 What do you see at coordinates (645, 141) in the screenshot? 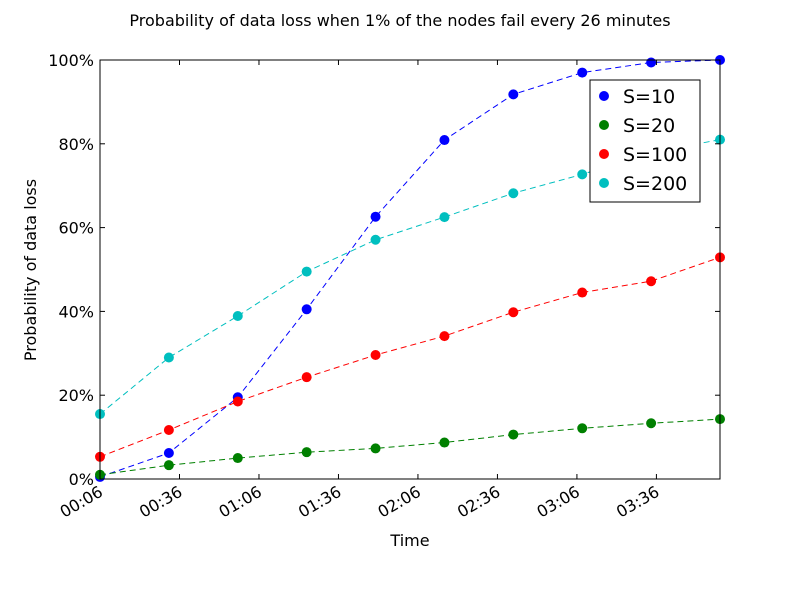
I see `legend: S=10 S=20 S=100 S=200` at bounding box center [645, 141].